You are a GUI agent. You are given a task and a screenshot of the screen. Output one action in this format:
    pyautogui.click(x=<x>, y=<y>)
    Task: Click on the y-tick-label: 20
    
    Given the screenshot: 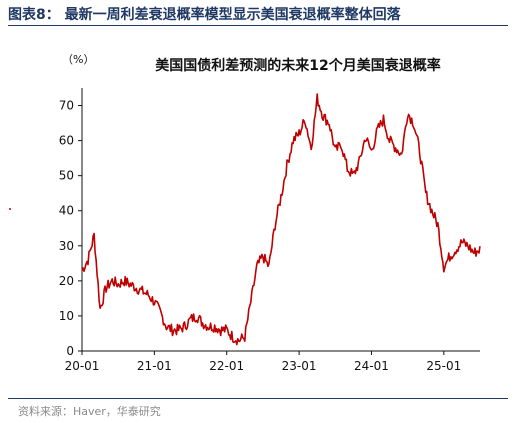 What is the action you would take?
    pyautogui.click(x=66, y=281)
    